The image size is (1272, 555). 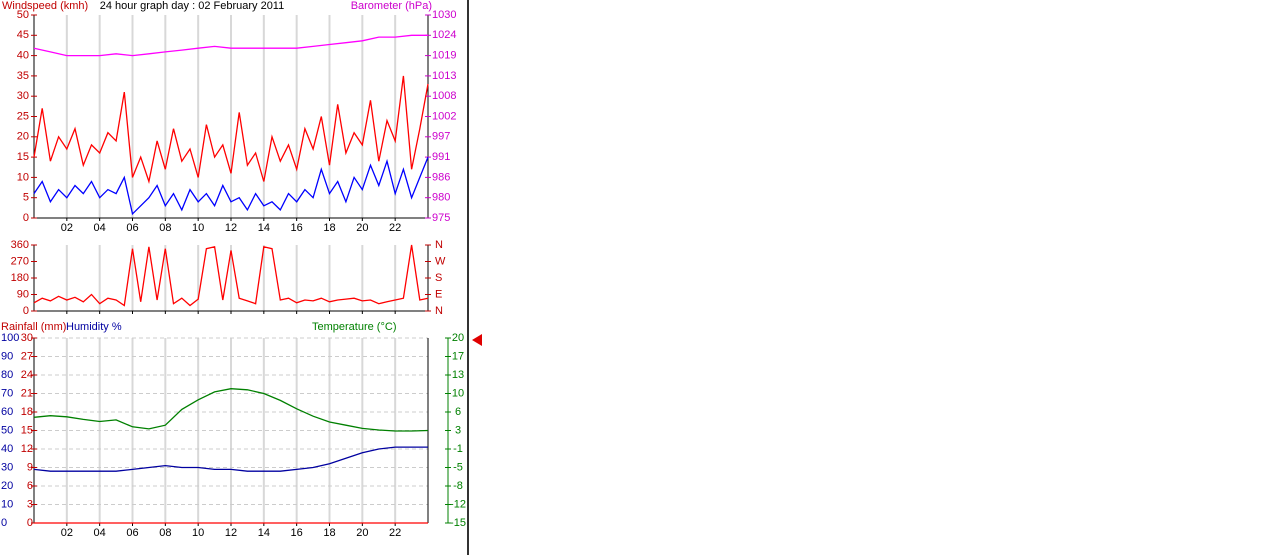 What do you see at coordinates (444, 15) in the screenshot?
I see `y2-tick-label: 1030` at bounding box center [444, 15].